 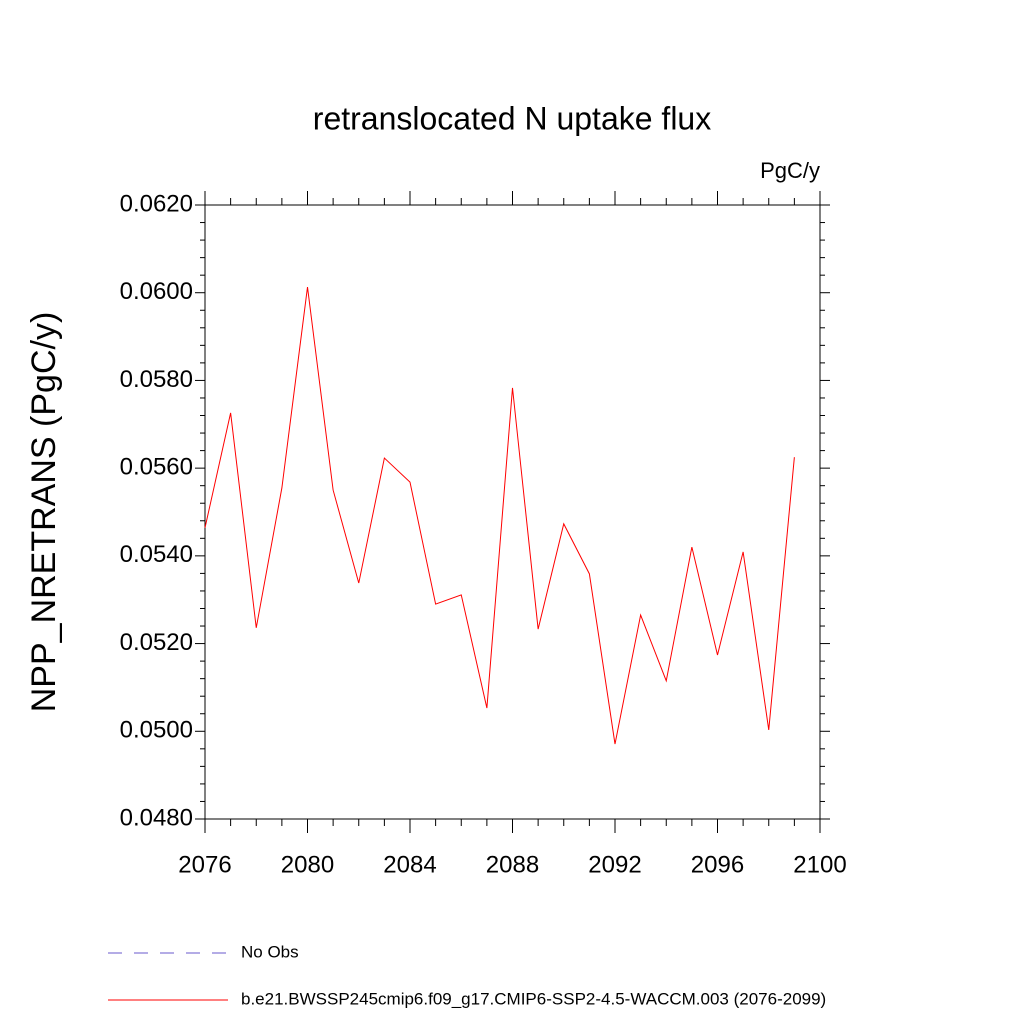 I want to click on chart-title: retranslocated N uptake flux, so click(x=512, y=118).